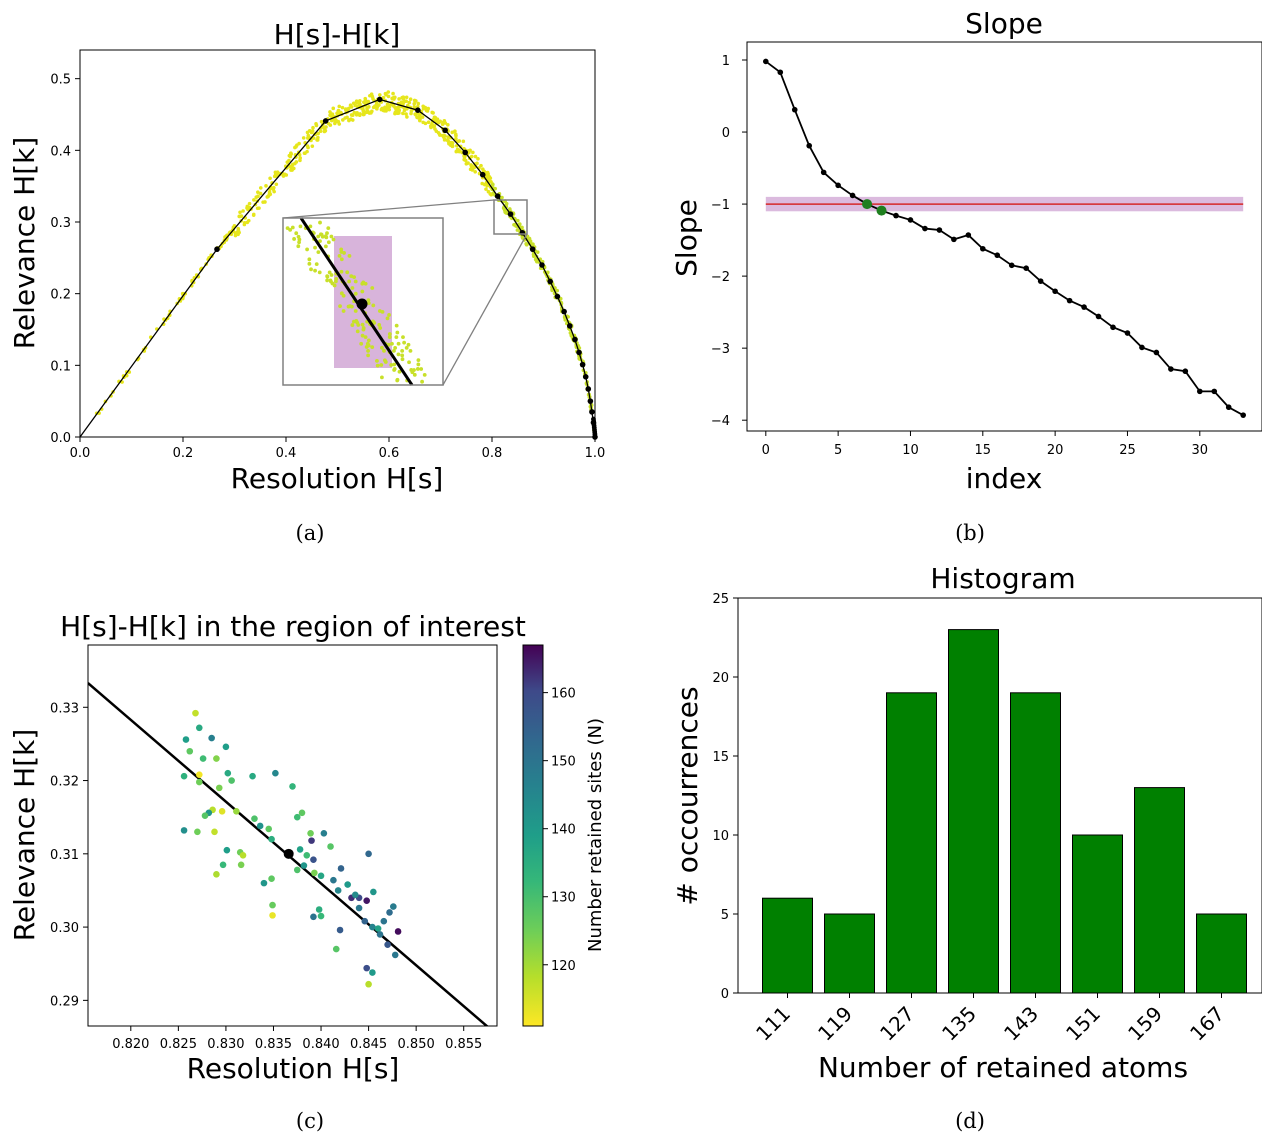 This screenshot has width=1262, height=1136. Describe the element at coordinates (838, 450) in the screenshot. I see `x-tick-label: 5` at that location.